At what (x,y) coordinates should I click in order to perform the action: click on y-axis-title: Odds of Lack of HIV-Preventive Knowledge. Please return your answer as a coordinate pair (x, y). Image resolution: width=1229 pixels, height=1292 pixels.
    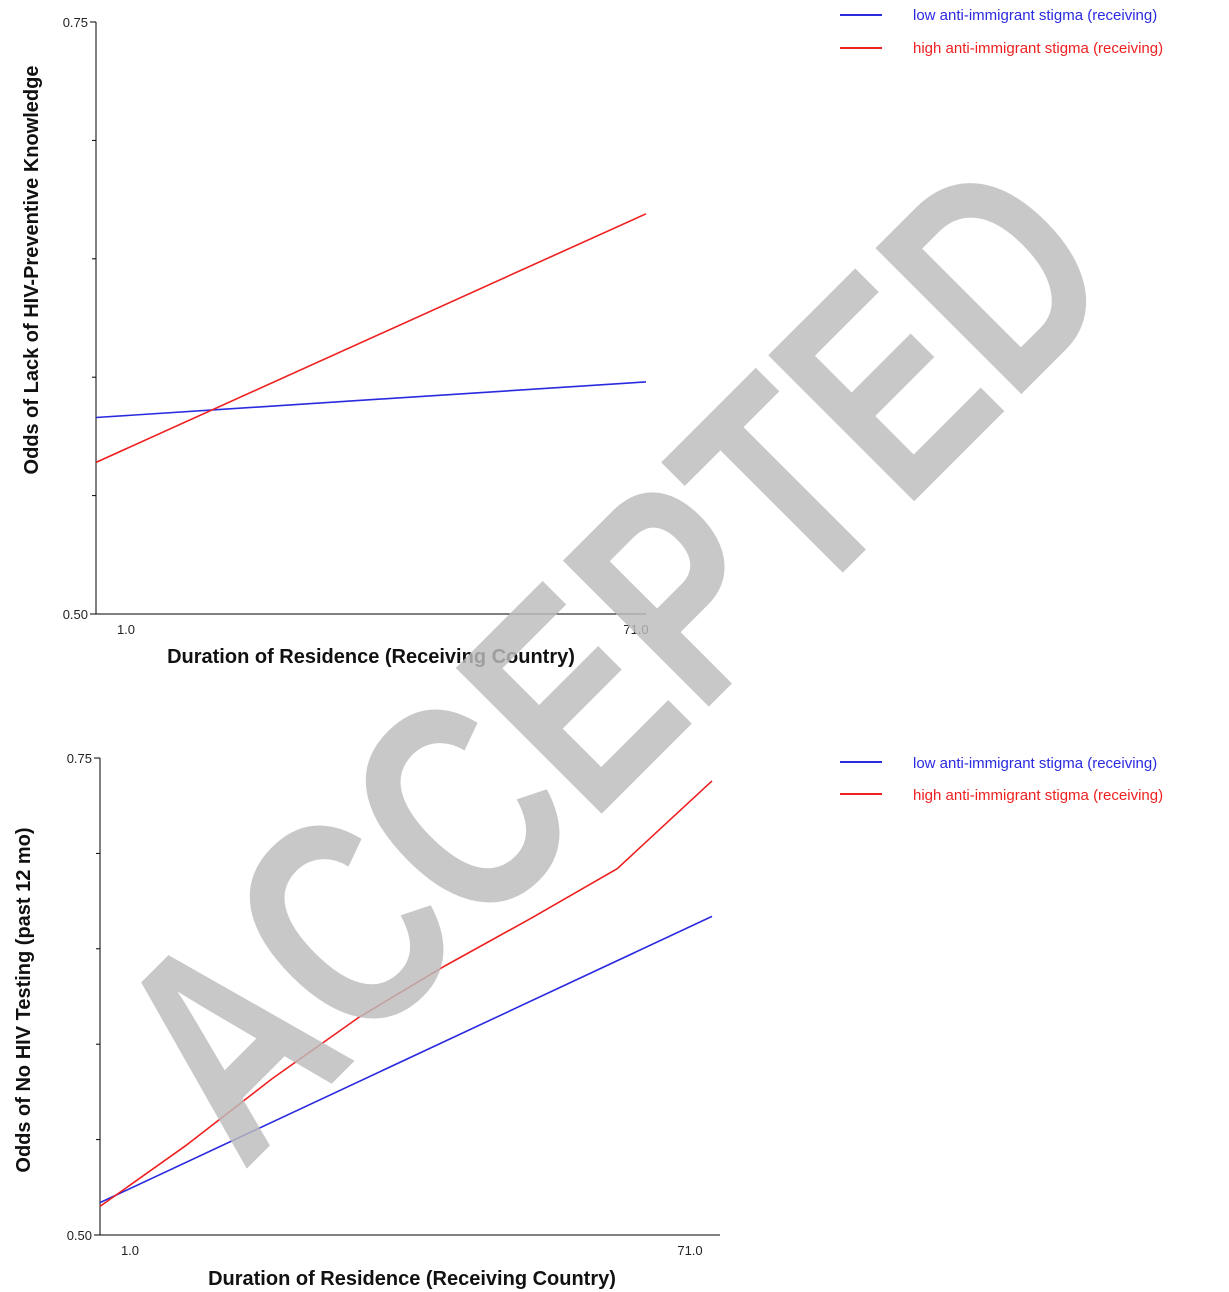
    Looking at the image, I should click on (32, 270).